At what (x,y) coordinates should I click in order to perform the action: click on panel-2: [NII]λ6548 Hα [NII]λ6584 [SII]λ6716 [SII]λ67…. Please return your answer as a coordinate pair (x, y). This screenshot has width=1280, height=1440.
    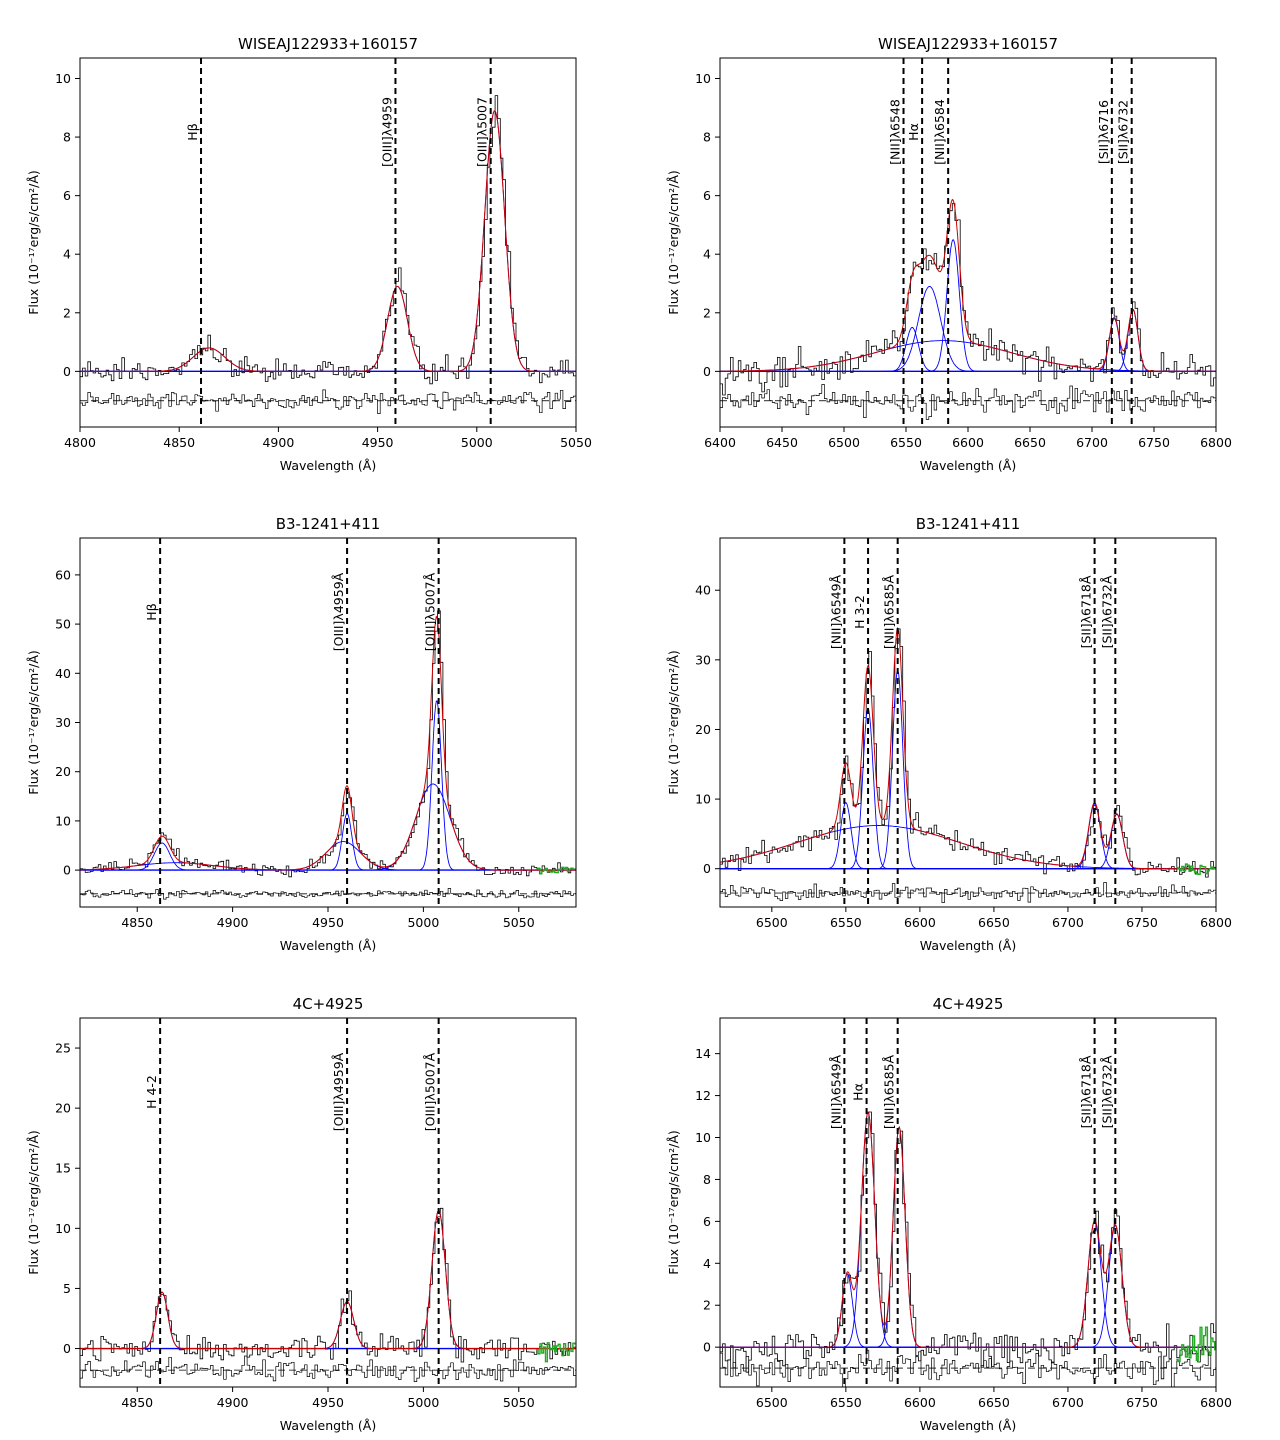
    Looking at the image, I should click on (949, 254).